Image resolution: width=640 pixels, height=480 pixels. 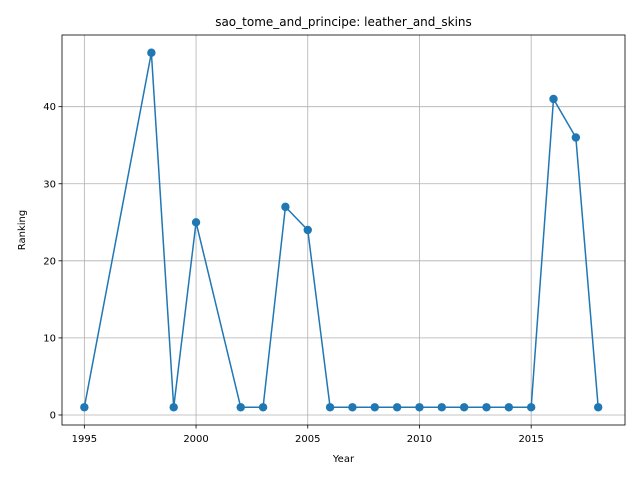 I want to click on x-tick-label: 2015, so click(x=530, y=439).